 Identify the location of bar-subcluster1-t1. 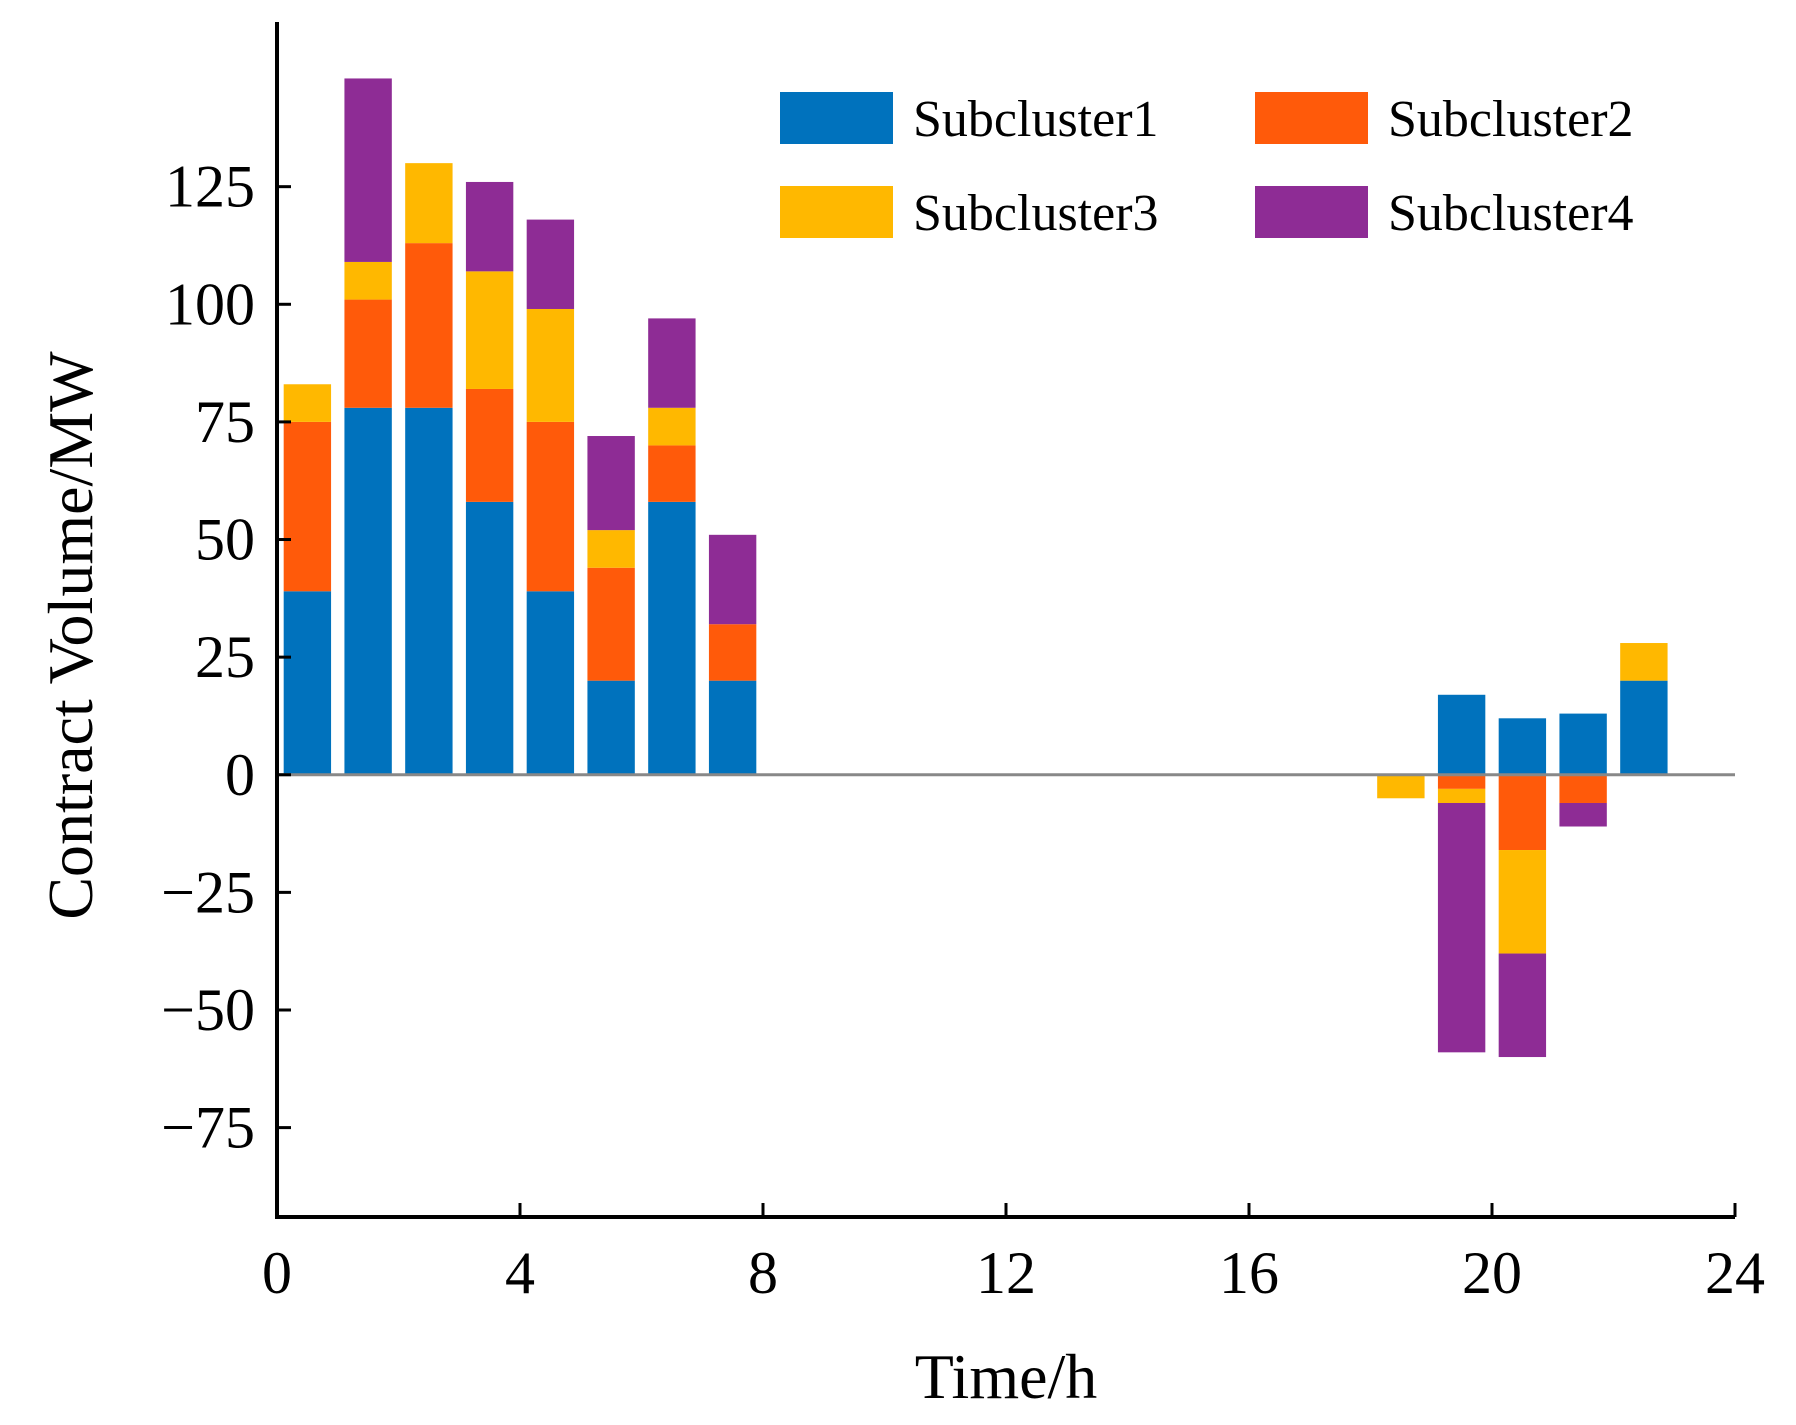
(307, 683).